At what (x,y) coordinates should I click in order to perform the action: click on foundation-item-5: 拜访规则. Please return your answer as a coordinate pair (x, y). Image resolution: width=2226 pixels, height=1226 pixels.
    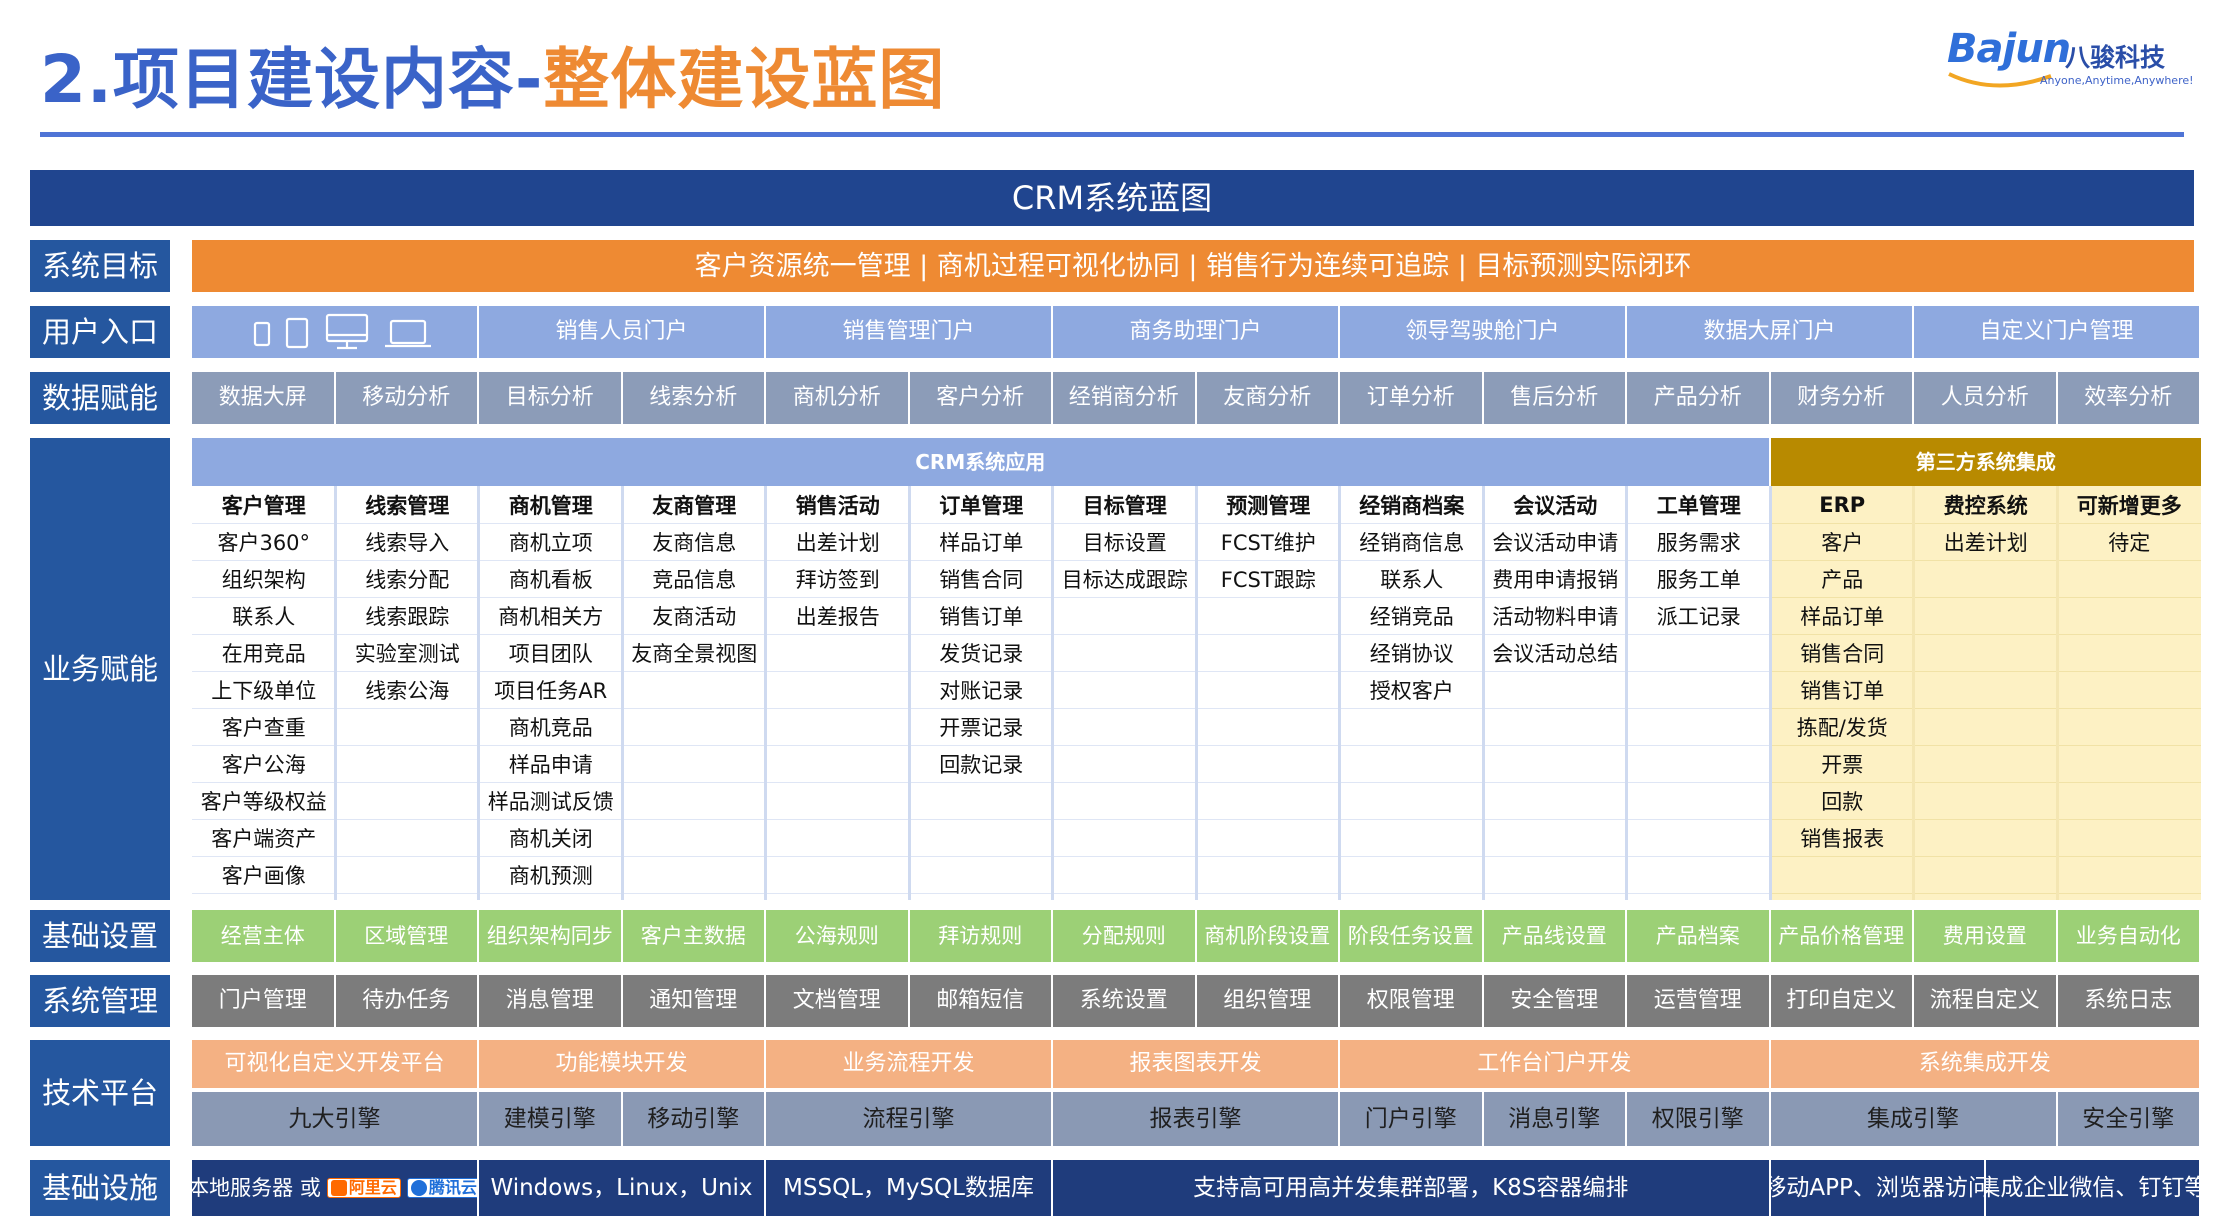
    Looking at the image, I should click on (980, 936).